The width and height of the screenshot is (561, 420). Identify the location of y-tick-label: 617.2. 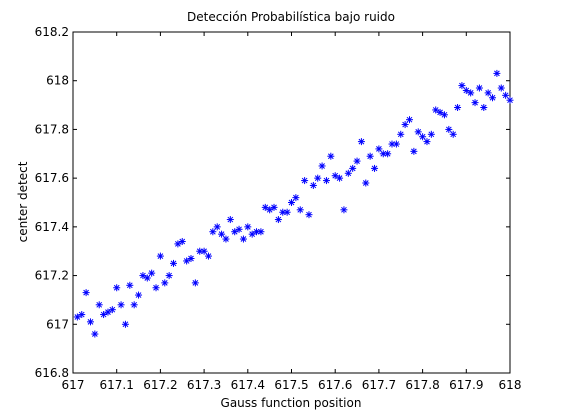
(52, 276).